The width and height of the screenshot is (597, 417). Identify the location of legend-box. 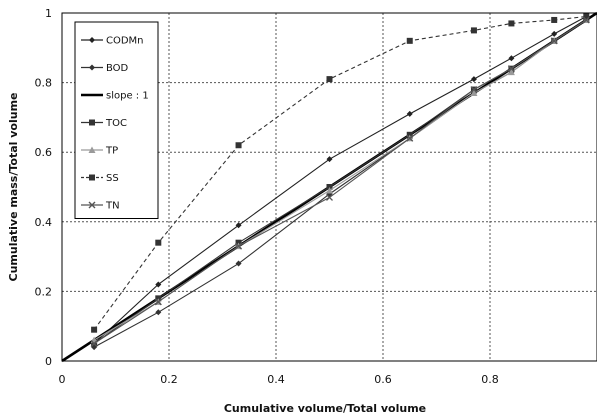
(116, 120).